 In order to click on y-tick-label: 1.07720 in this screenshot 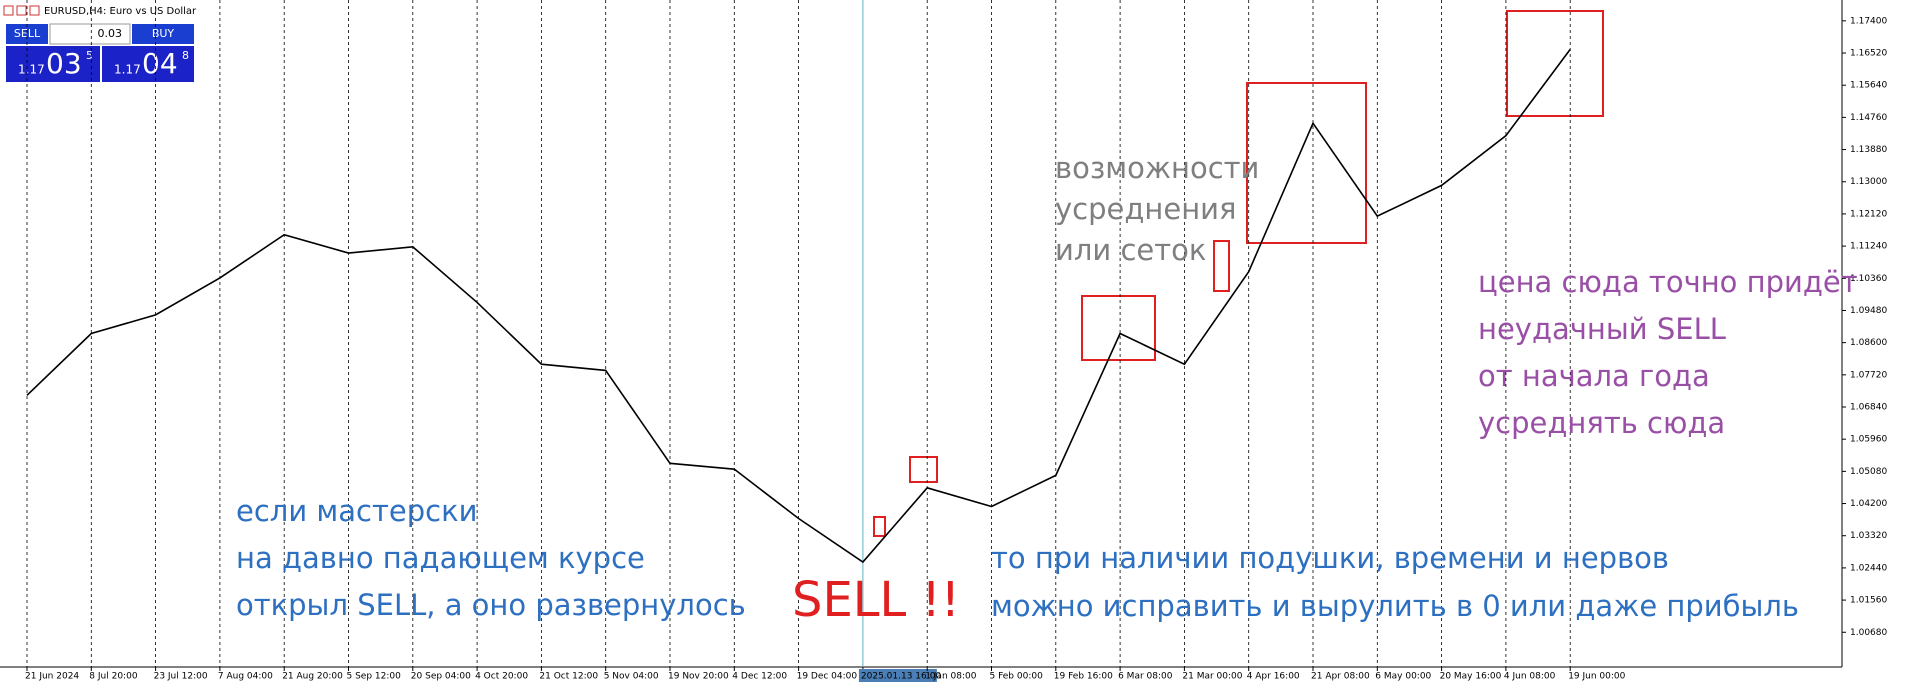, I will do `click(1868, 375)`.